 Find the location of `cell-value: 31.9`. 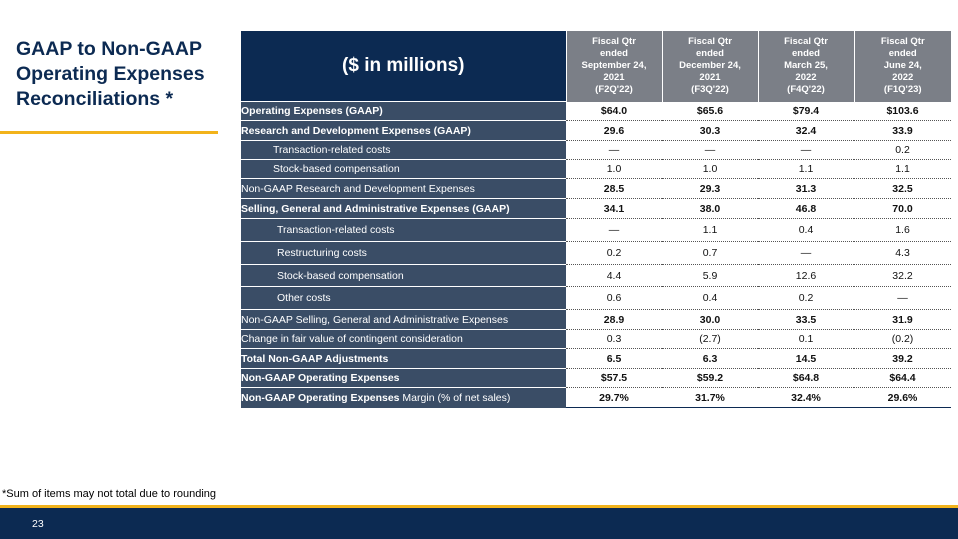

cell-value: 31.9 is located at coordinates (902, 319).